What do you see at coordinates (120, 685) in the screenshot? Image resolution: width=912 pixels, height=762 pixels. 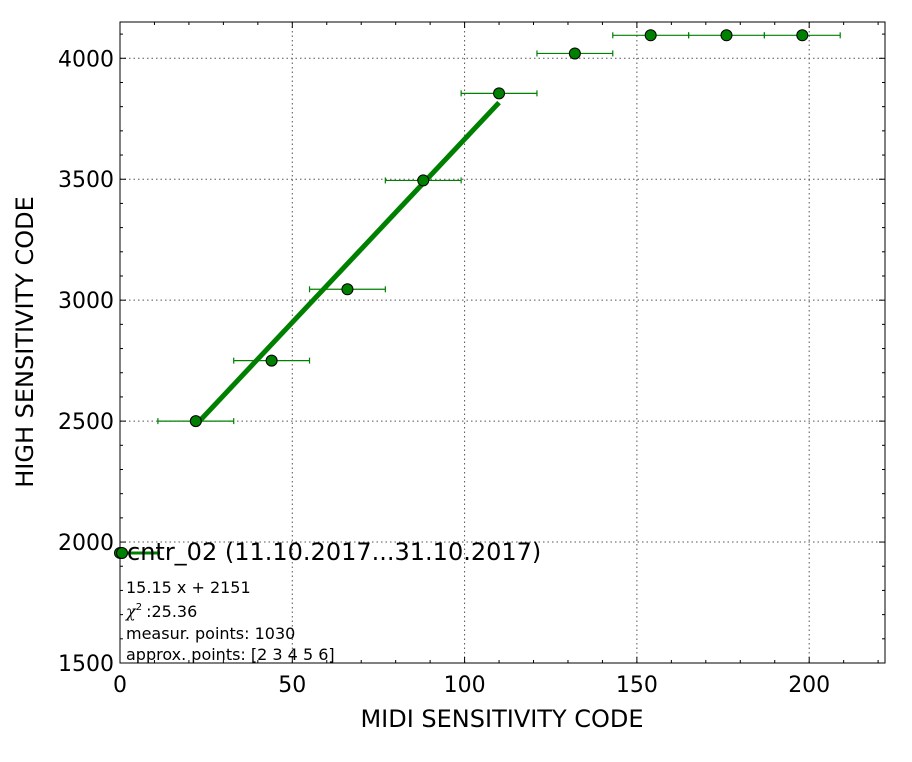 I see `x-tick-label: 0` at bounding box center [120, 685].